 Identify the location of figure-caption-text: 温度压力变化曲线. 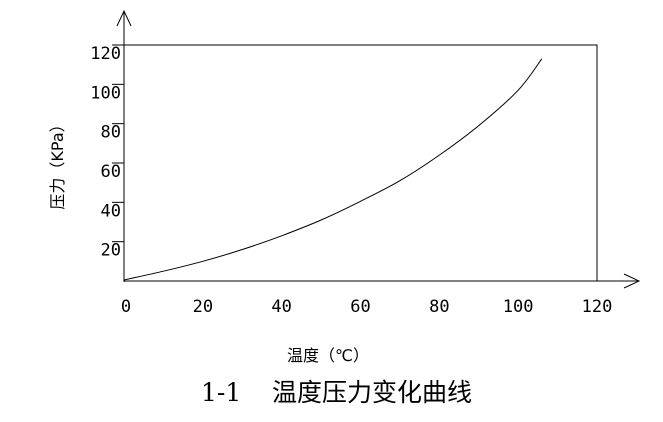
(372, 392).